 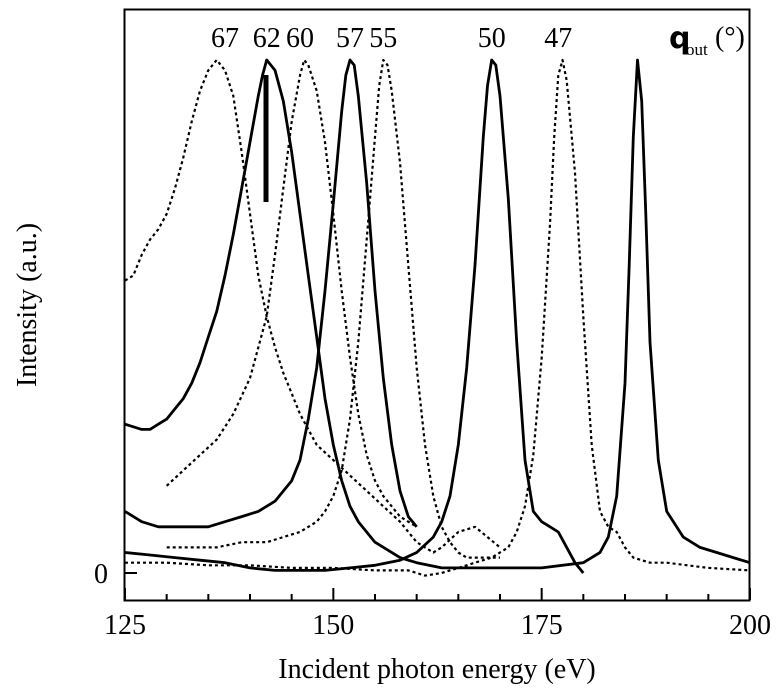 What do you see at coordinates (267, 38) in the screenshot?
I see `peak-label-62: 62` at bounding box center [267, 38].